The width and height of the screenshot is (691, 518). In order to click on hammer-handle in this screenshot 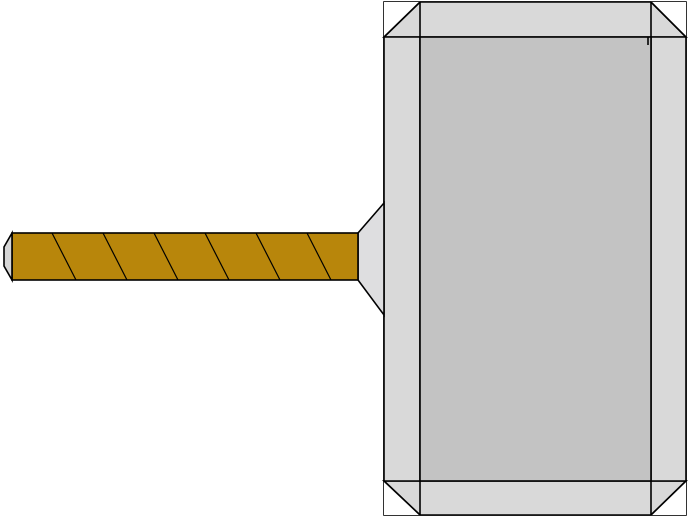, I will do `click(185, 256)`.